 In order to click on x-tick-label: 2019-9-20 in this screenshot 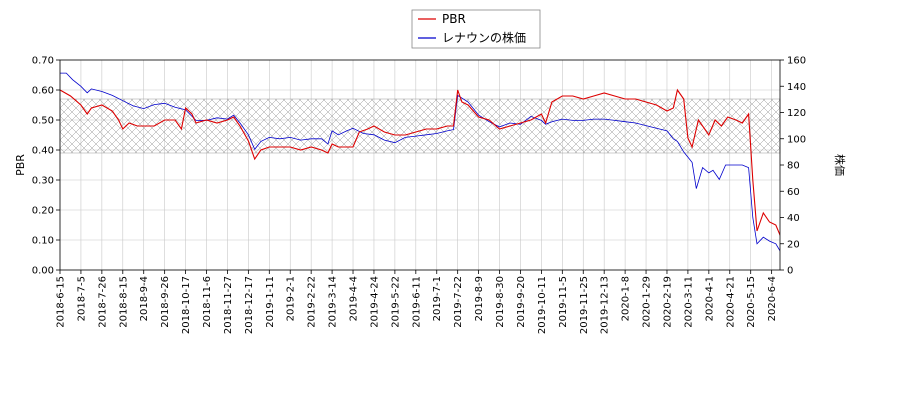, I will do `click(521, 302)`.